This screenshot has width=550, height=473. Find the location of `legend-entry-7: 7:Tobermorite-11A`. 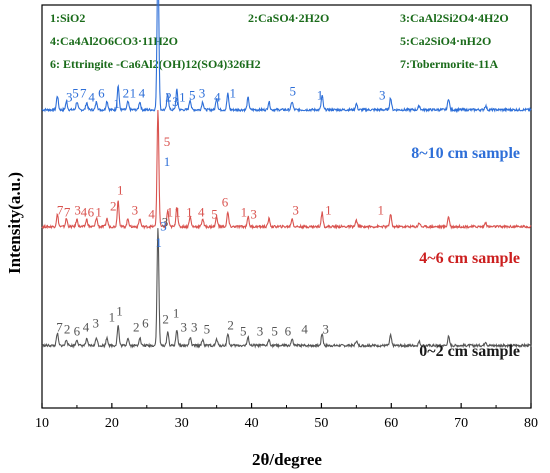

legend-entry-7: 7:Tobermorite-11A is located at coordinates (449, 64).